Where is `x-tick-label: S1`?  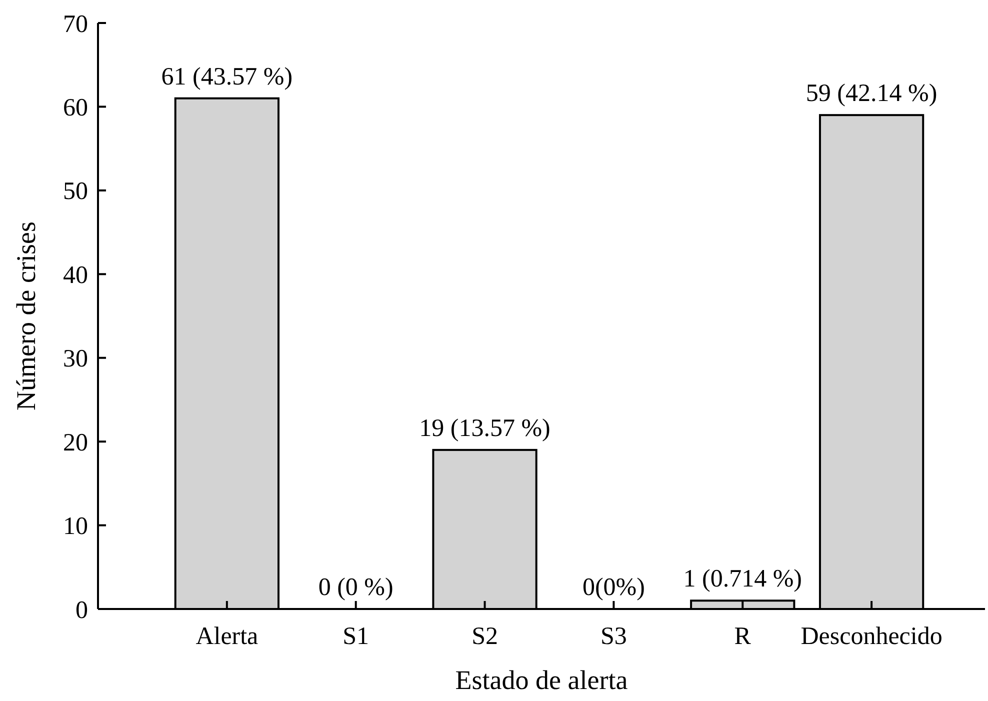
x-tick-label: S1 is located at coordinates (356, 636).